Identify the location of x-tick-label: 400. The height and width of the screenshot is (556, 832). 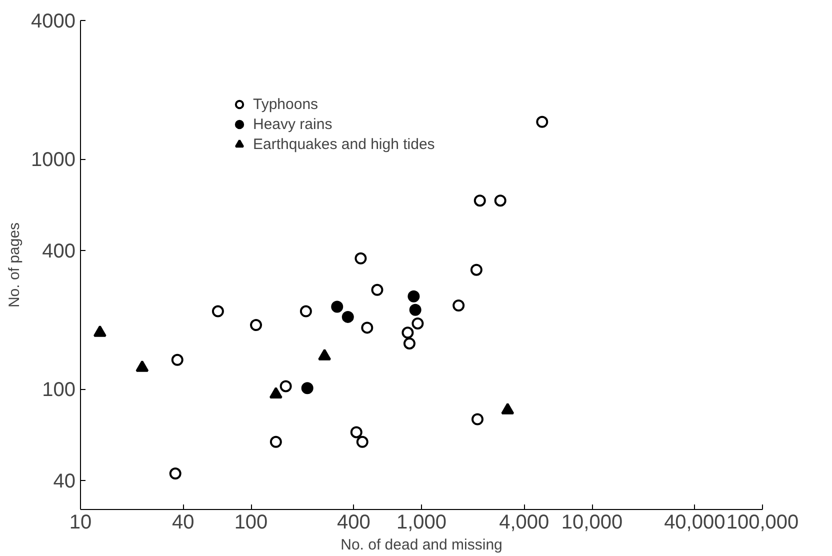
(353, 523).